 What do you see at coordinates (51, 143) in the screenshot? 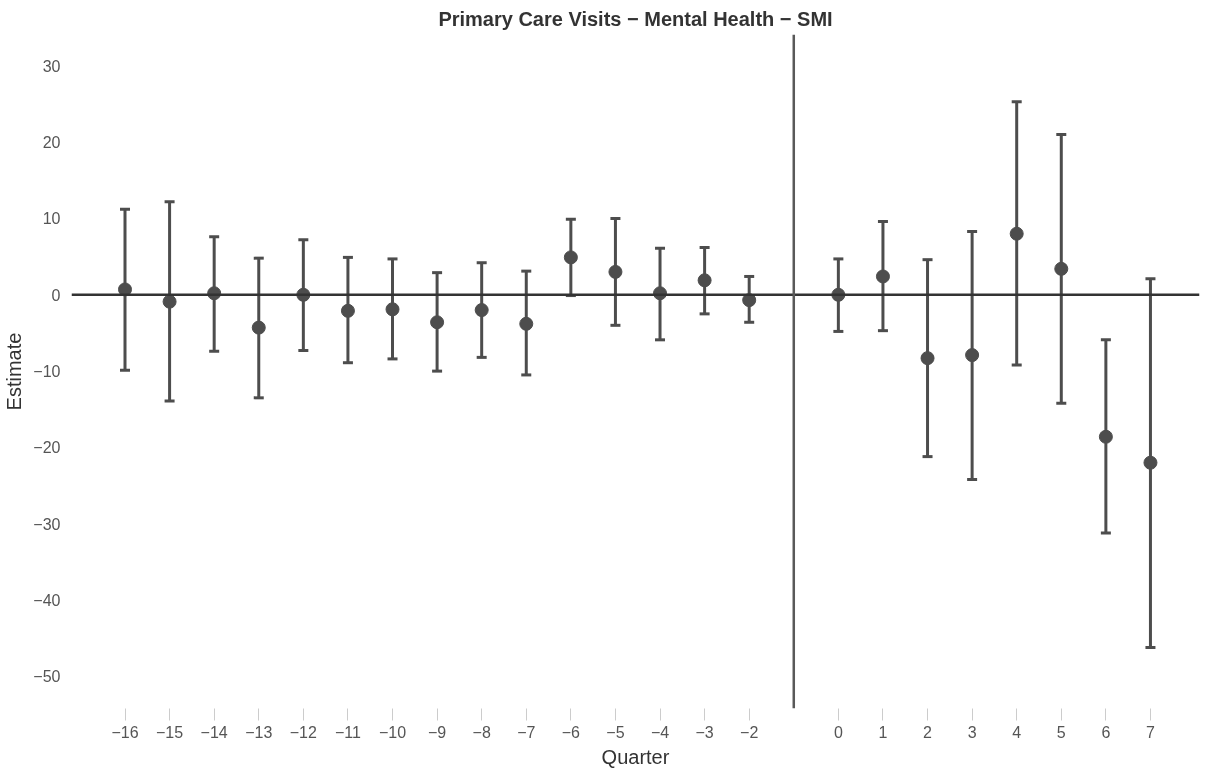
I see `y-tick-label: 20` at bounding box center [51, 143].